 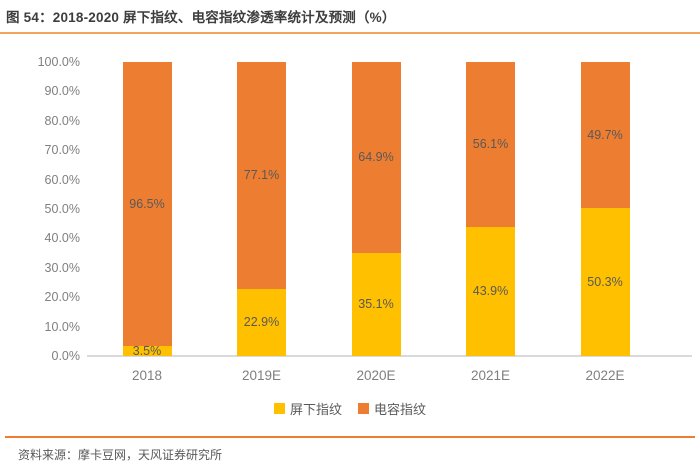 I want to click on y-axis-tick-label: 30.0%, so click(x=62, y=267).